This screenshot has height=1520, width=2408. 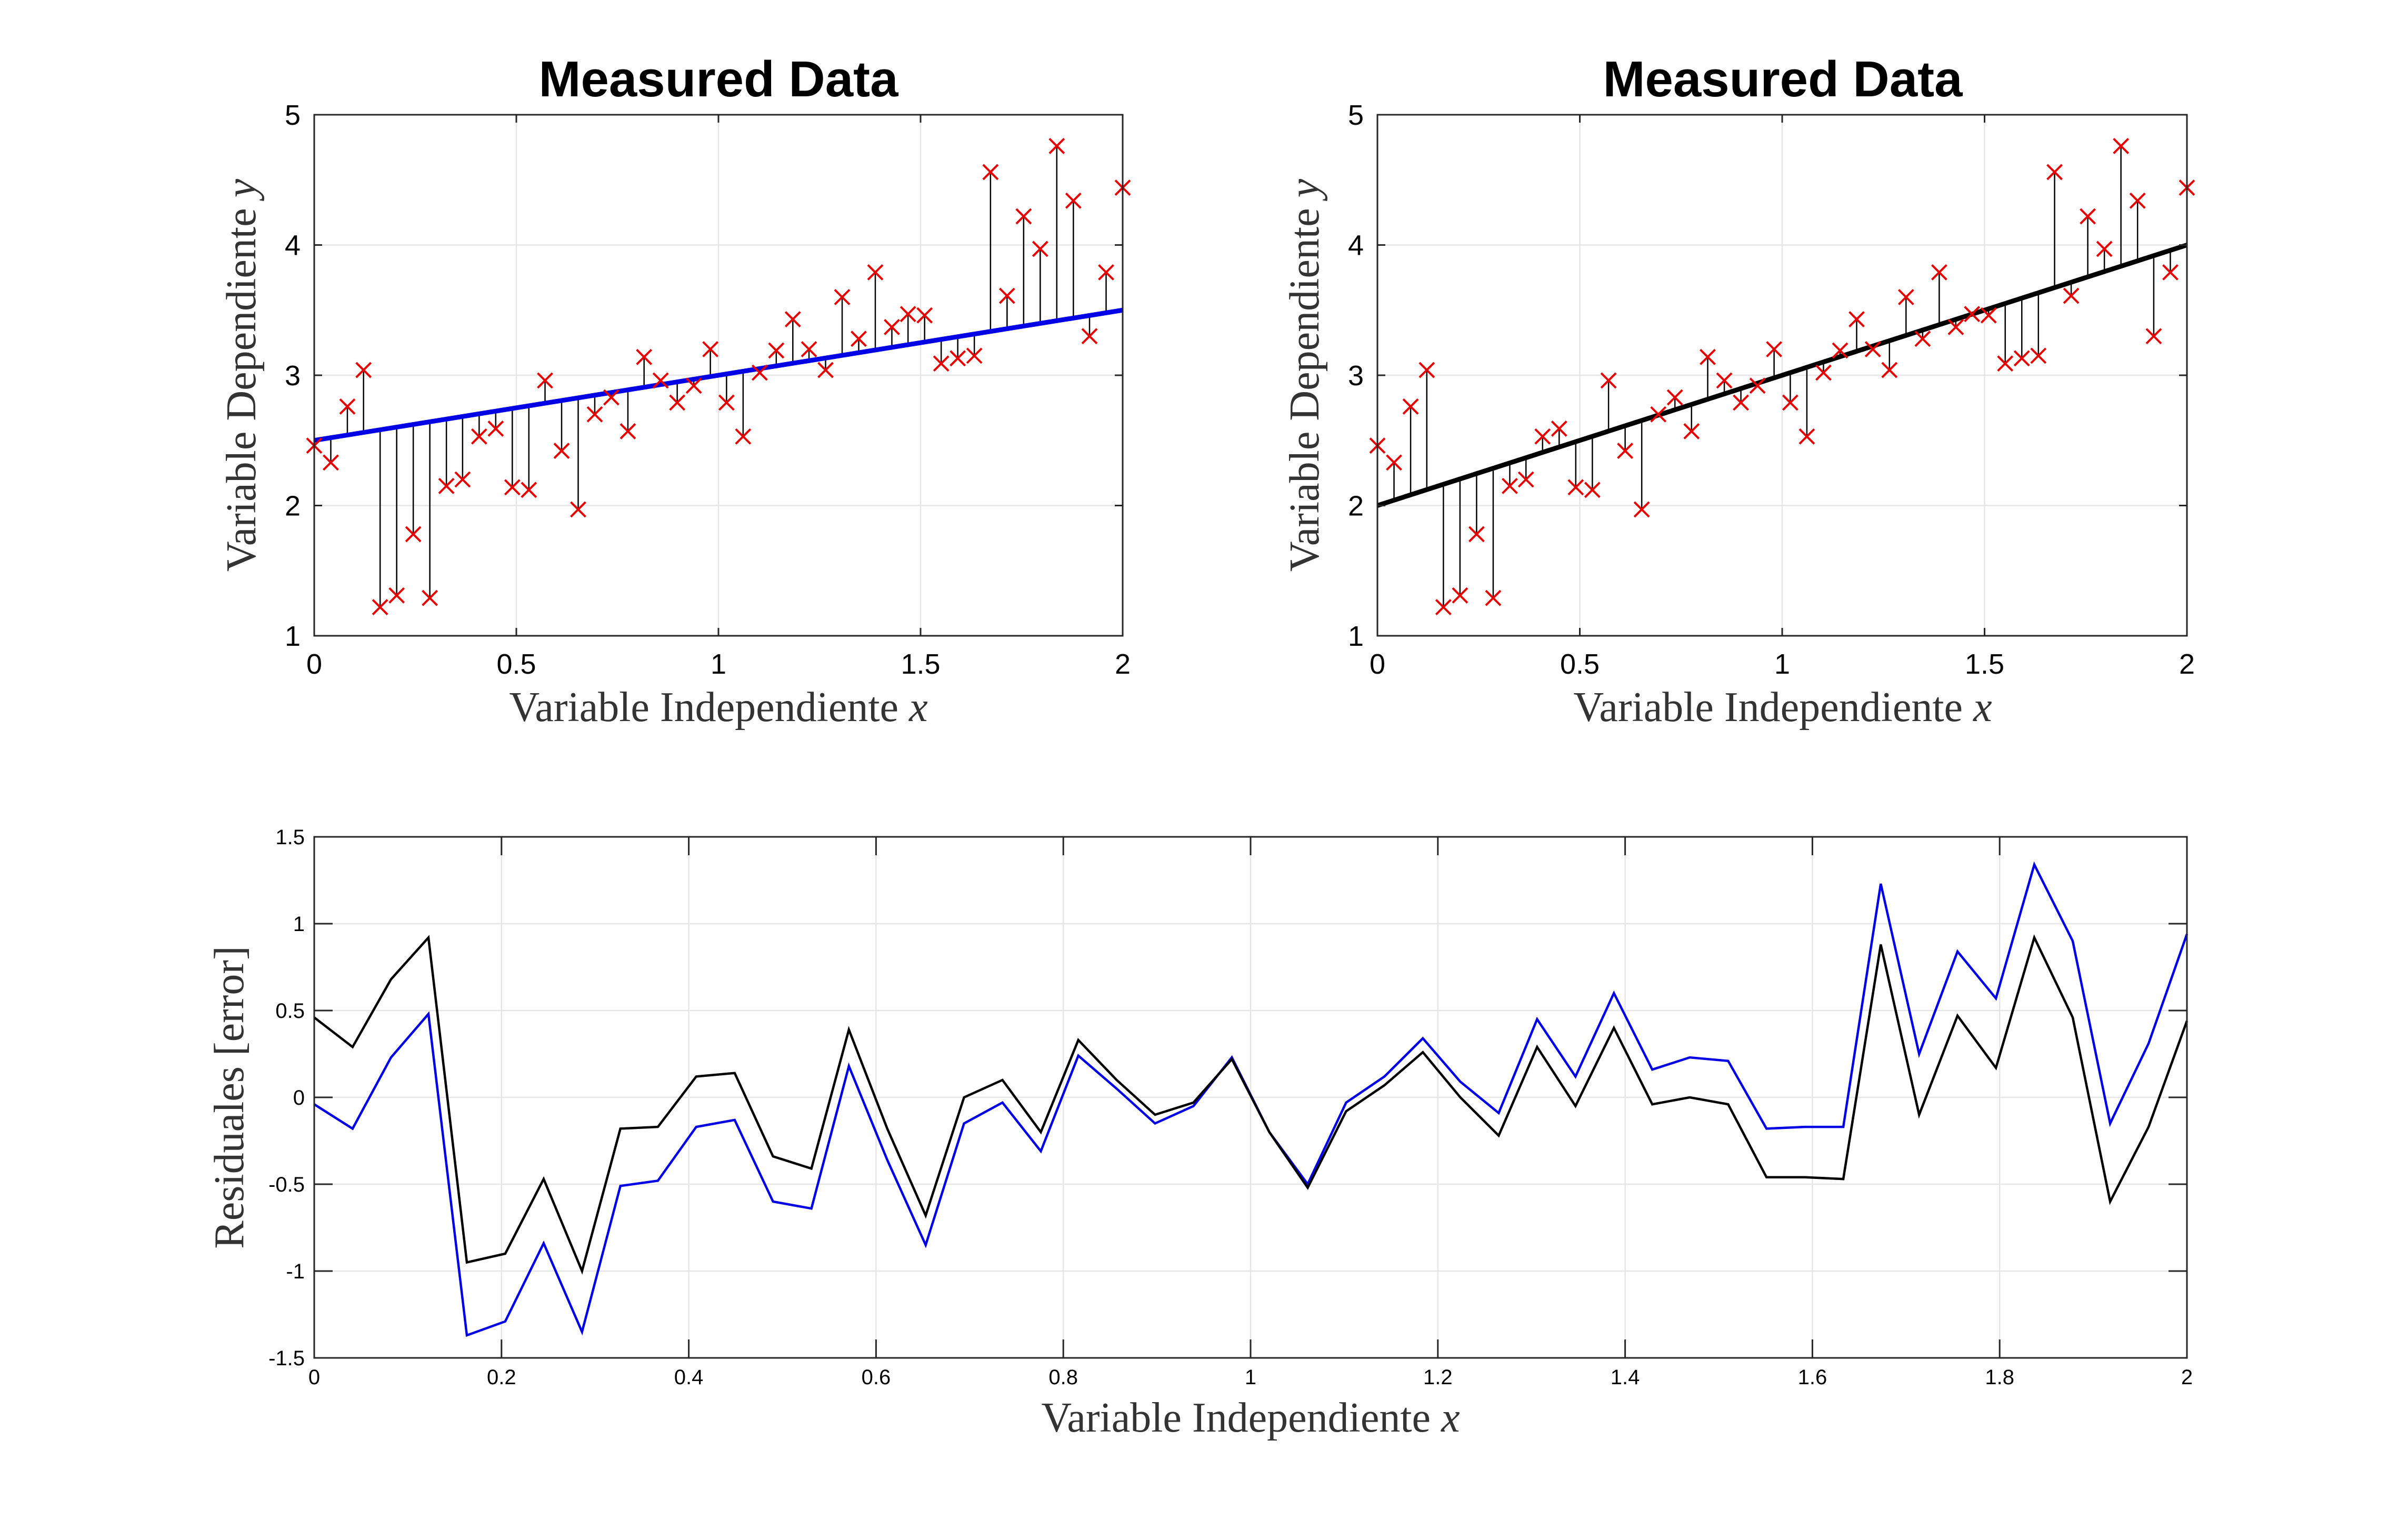 What do you see at coordinates (1356, 246) in the screenshot?
I see `y-tick-label: 4` at bounding box center [1356, 246].